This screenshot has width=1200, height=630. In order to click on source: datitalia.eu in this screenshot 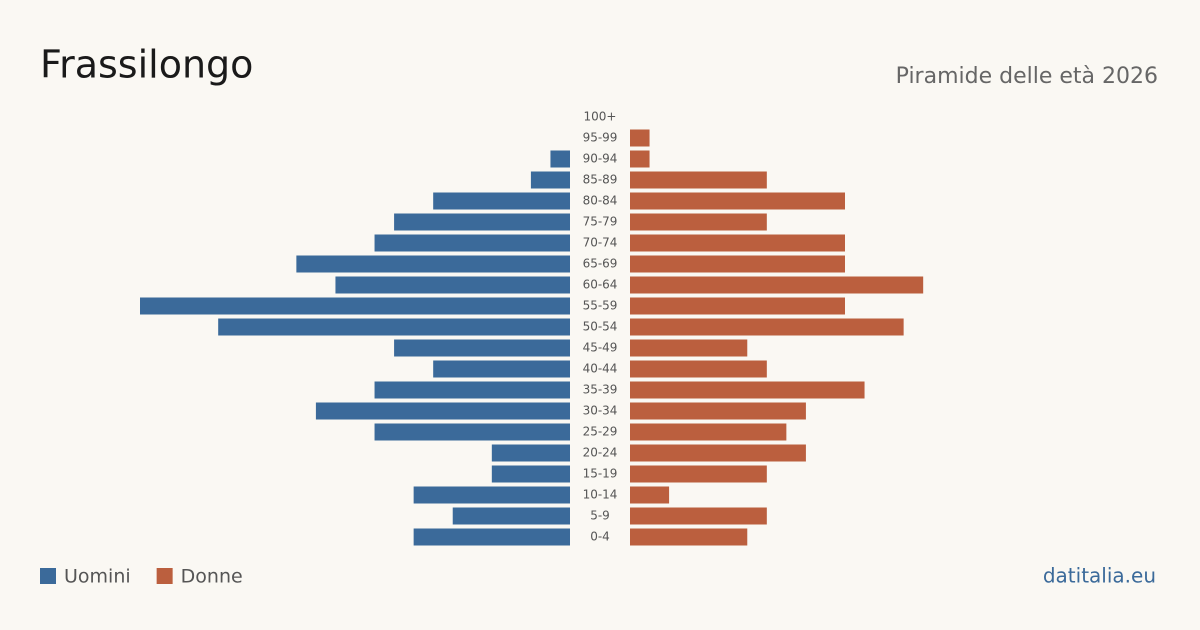, I will do `click(1099, 576)`.